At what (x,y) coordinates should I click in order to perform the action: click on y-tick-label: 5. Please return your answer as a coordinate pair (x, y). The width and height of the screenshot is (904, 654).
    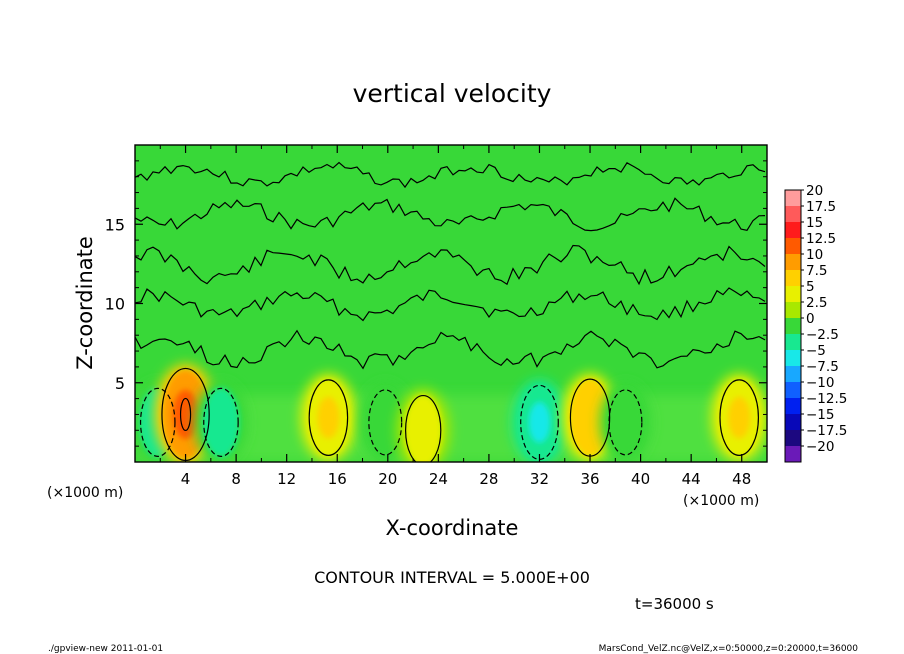
    Looking at the image, I should click on (120, 383).